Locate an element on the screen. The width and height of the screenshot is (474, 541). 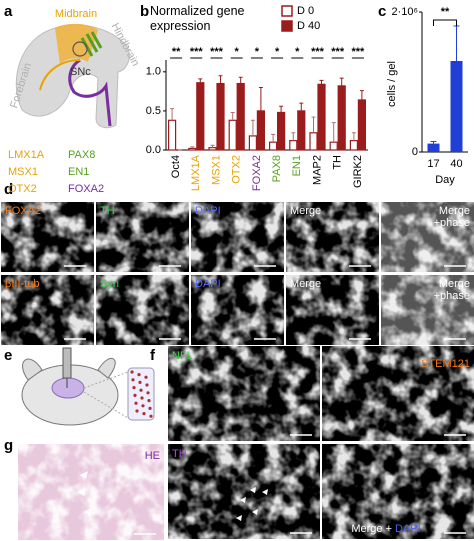
gel is located at coordinates (141, 394).